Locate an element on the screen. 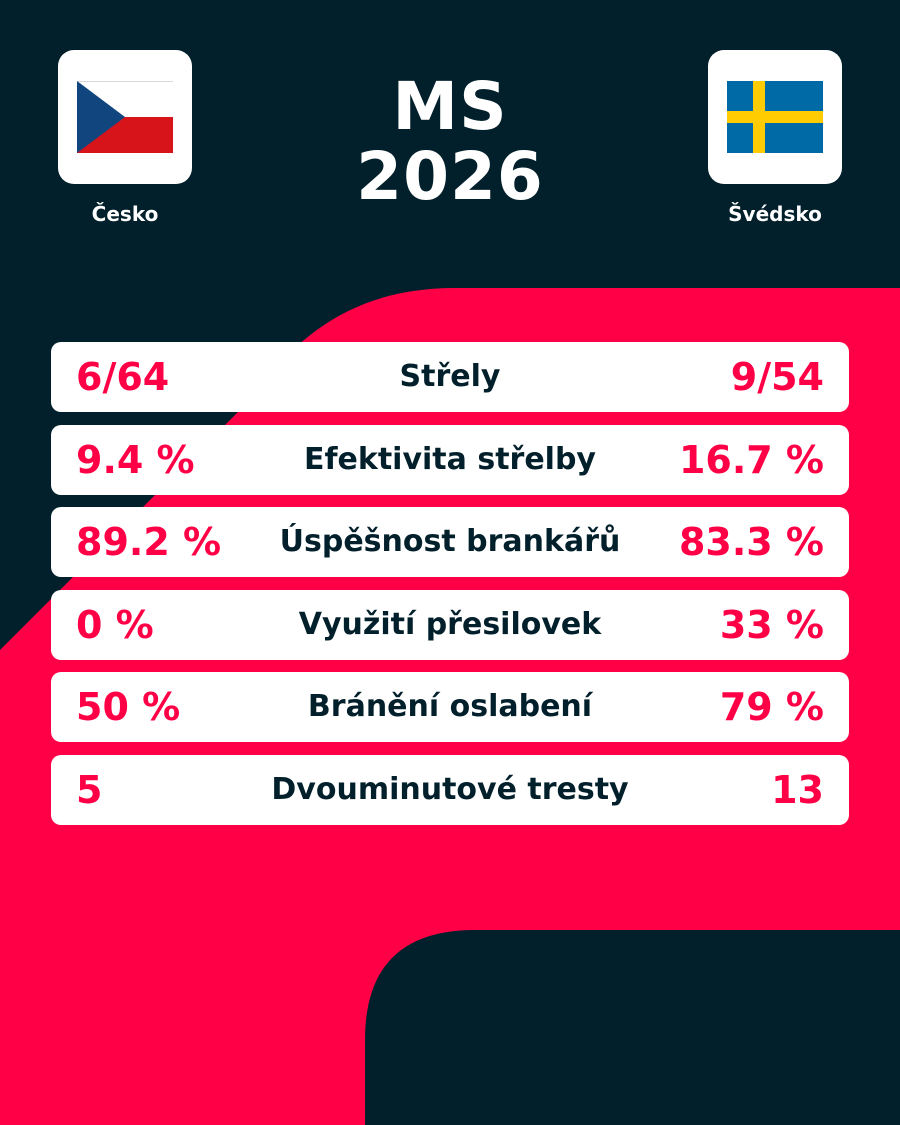  flag-card-home is located at coordinates (125, 117).